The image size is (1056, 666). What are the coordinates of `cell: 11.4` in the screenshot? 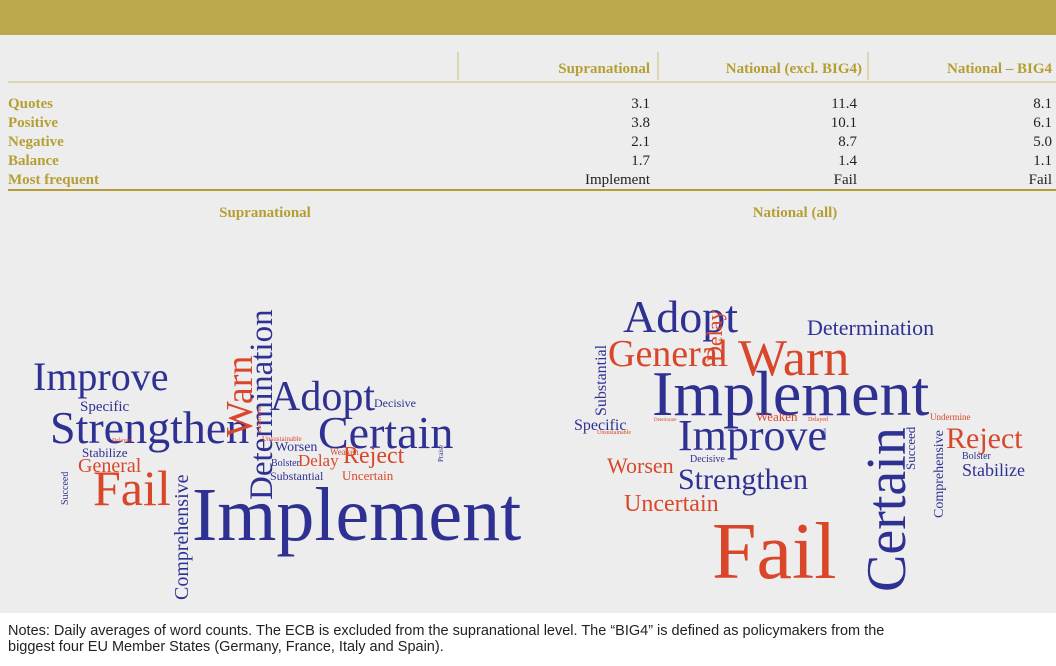 It's located at (844, 104).